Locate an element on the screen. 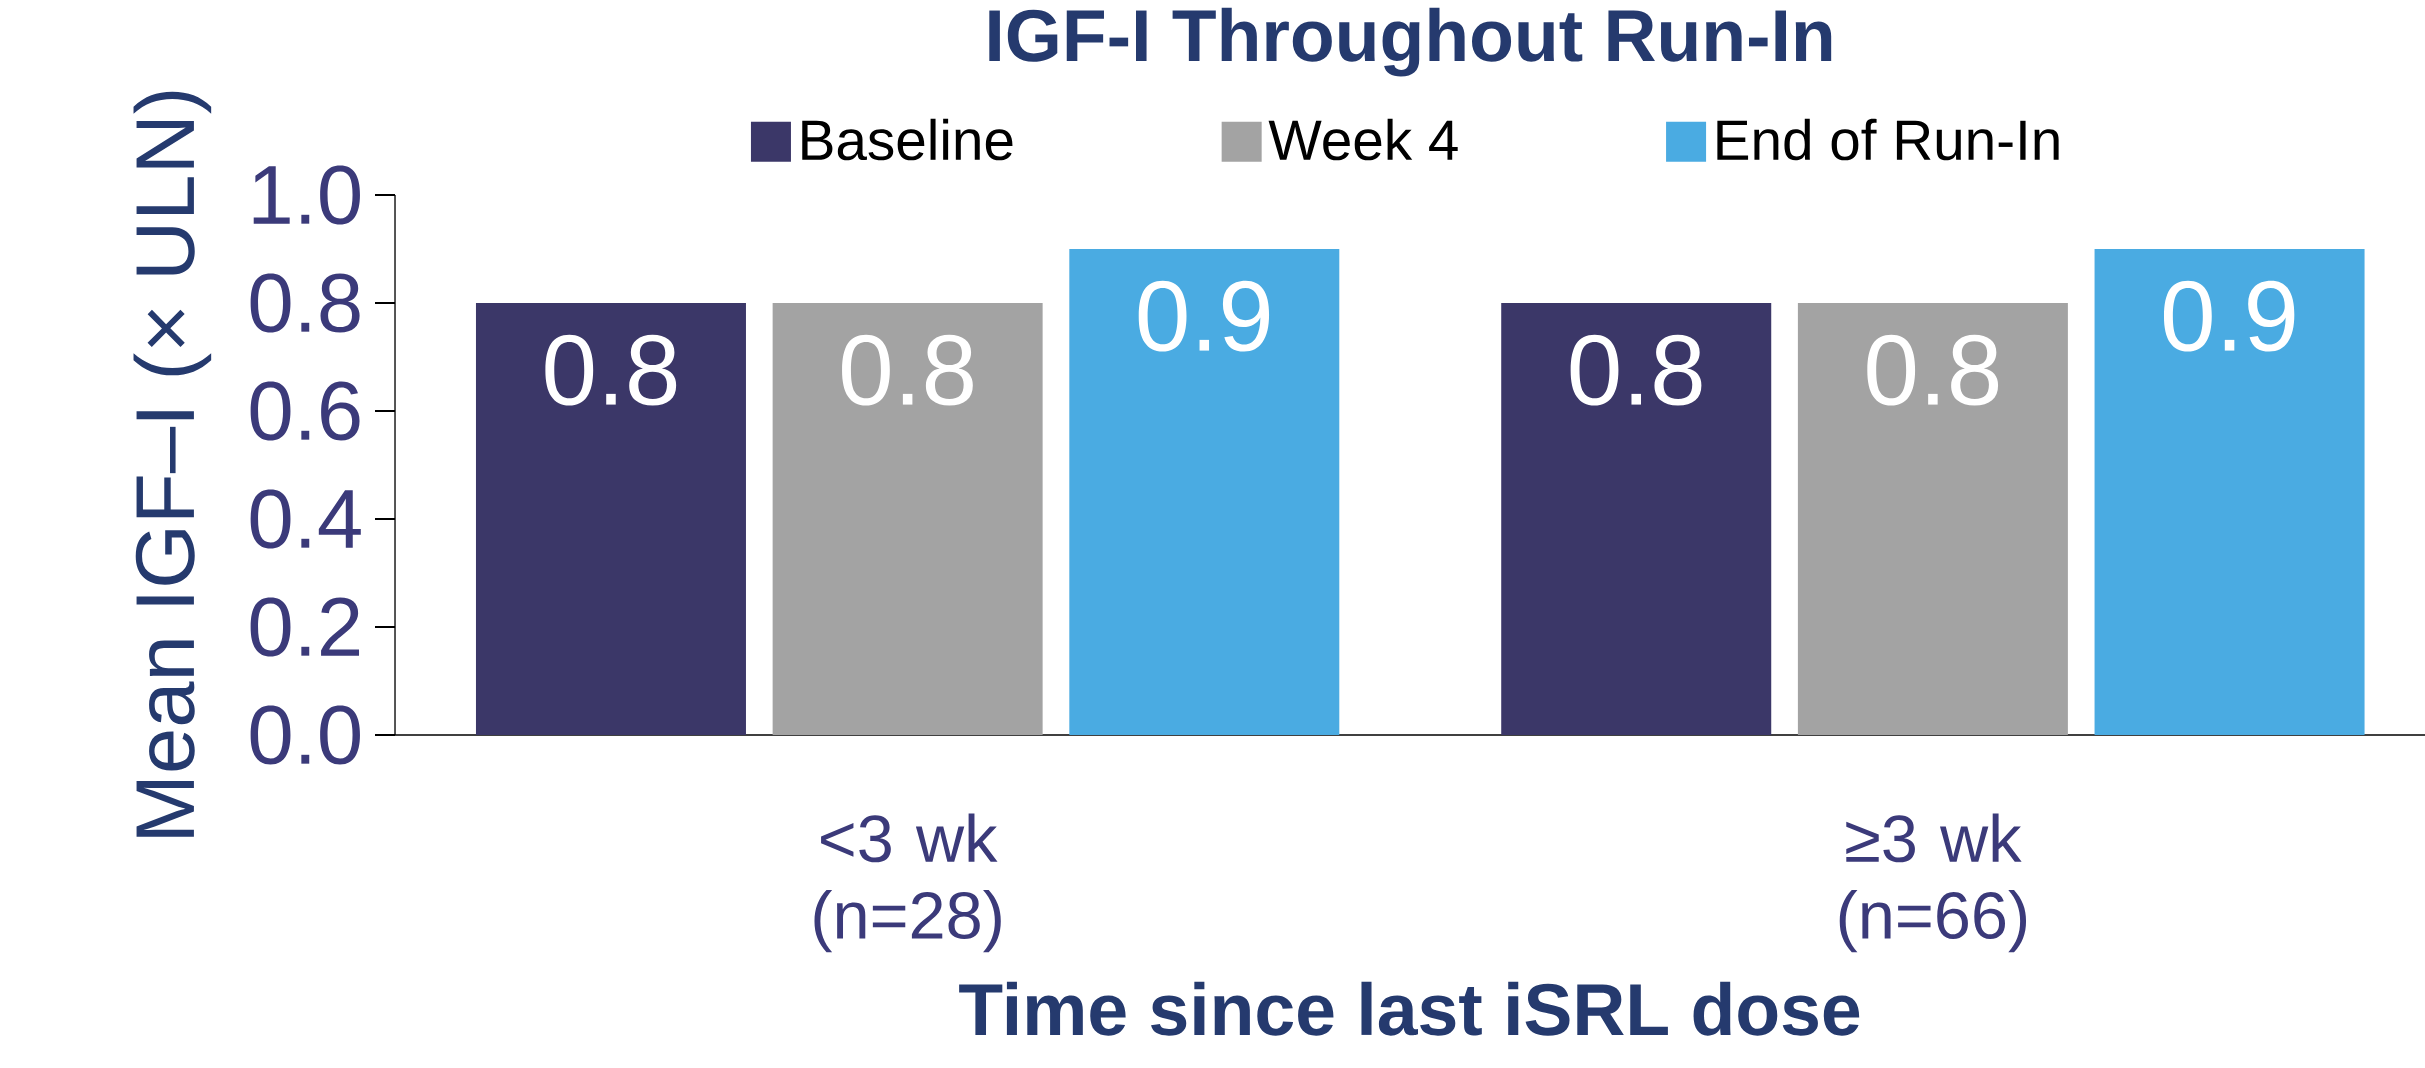  x-tick-label: ≥3 wk (n=66) is located at coordinates (1933, 883).